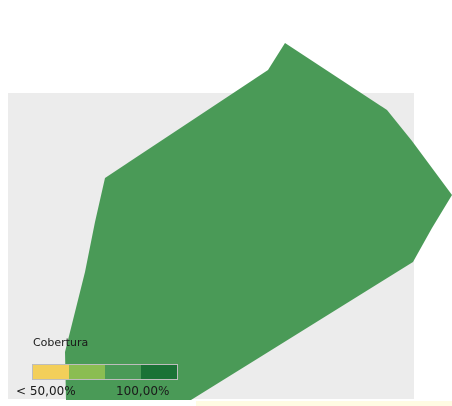 Image resolution: width=452 pixels, height=406 pixels. I want to click on legend-title: Cobertura, so click(60, 342).